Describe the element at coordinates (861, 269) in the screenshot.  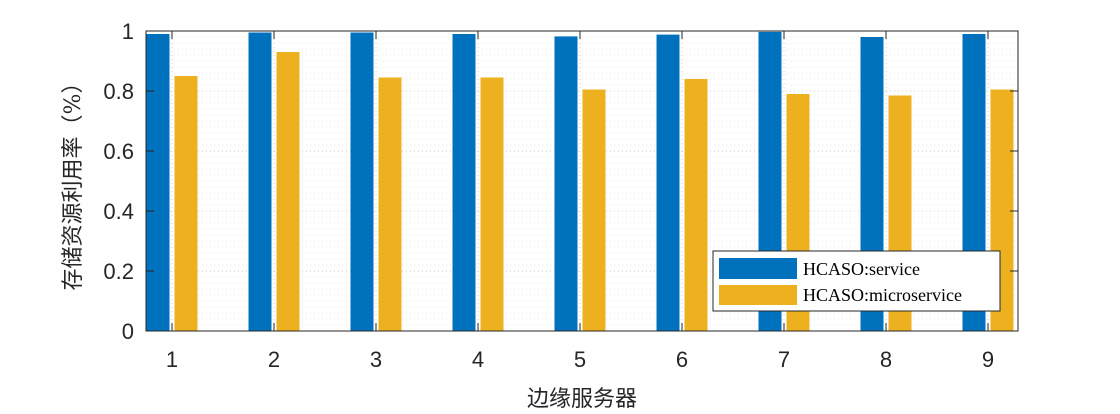
I see `legend-label-service: HCASO:service` at that location.